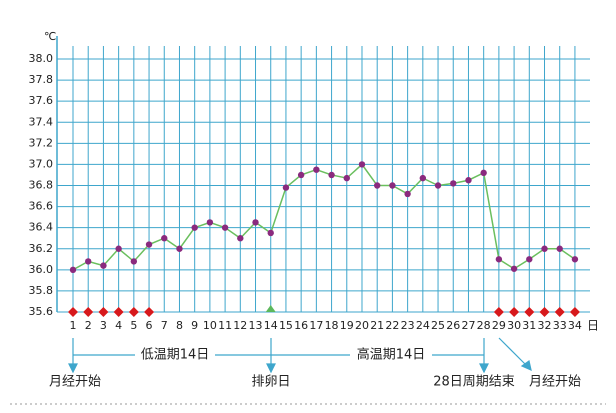 This screenshot has width=616, height=413. I want to click on x-tick-label: 25, so click(438, 325).